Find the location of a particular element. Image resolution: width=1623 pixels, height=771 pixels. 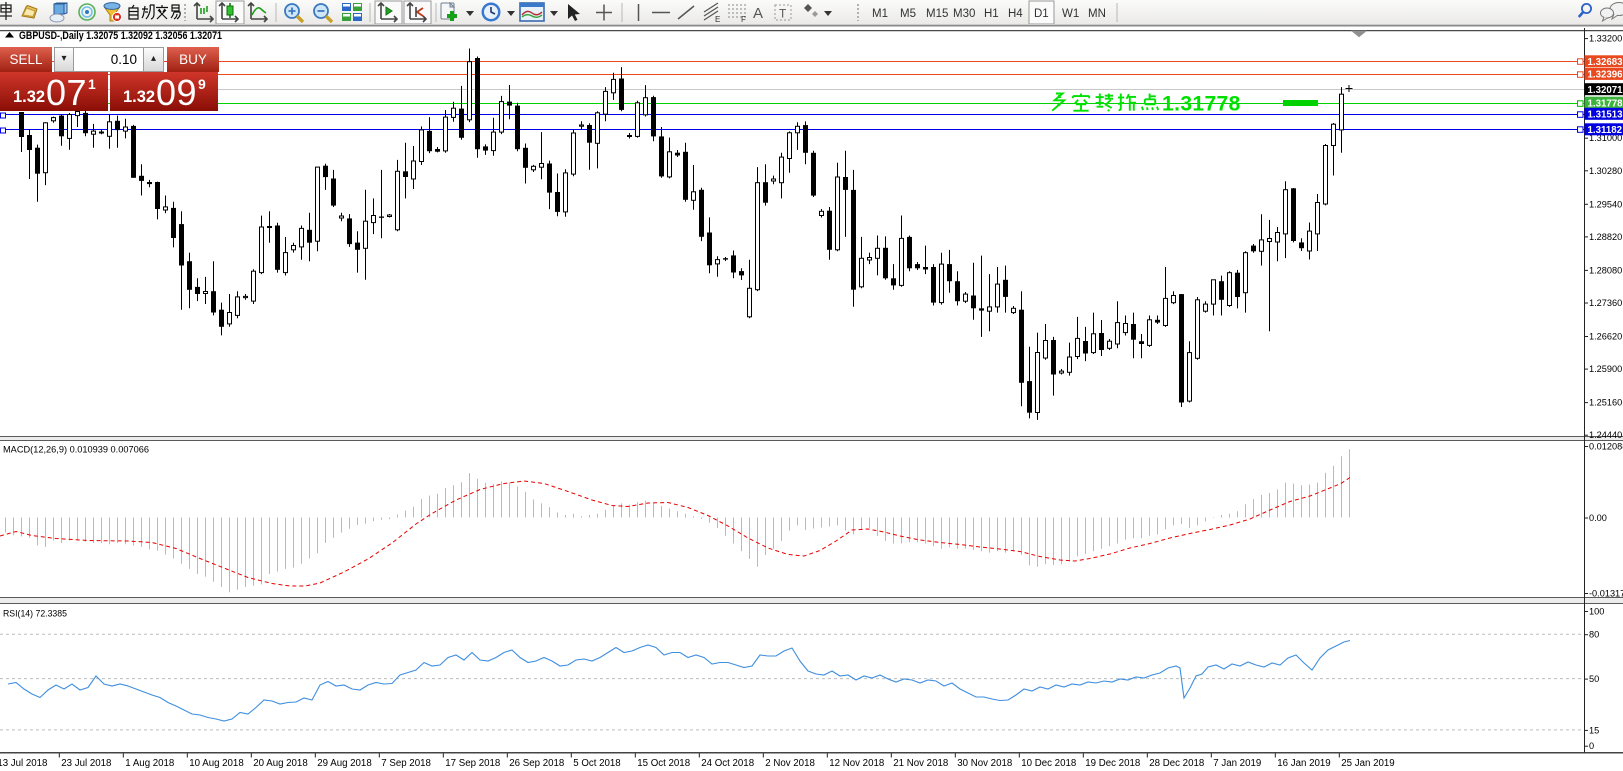

svg-text: H4 is located at coordinates (1015, 14).